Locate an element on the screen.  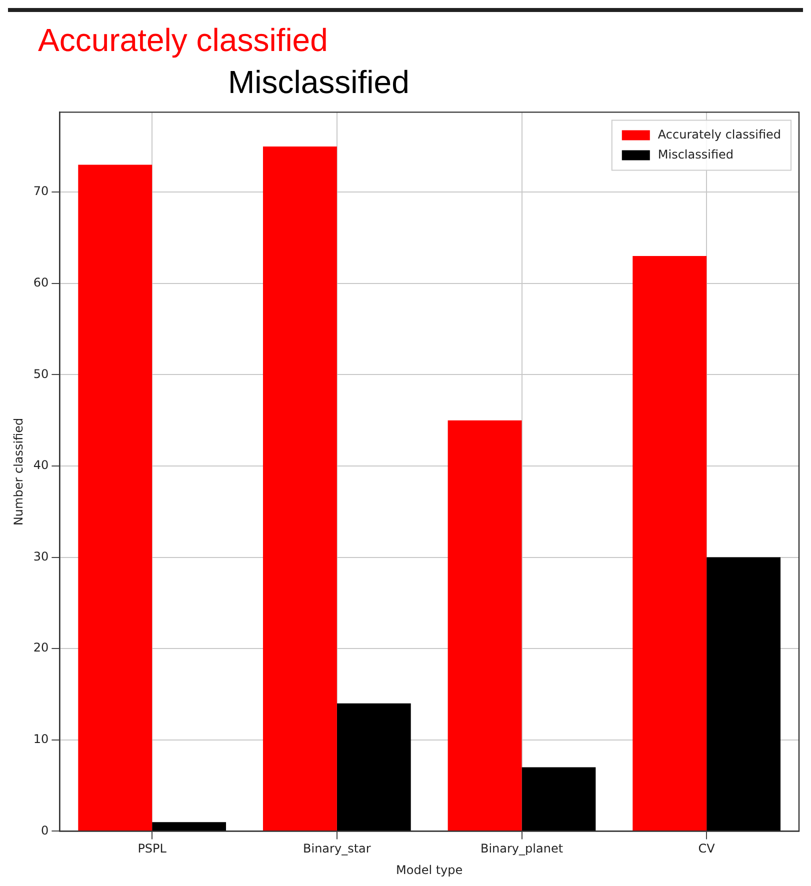
y-tick-label: 30 is located at coordinates (41, 556).